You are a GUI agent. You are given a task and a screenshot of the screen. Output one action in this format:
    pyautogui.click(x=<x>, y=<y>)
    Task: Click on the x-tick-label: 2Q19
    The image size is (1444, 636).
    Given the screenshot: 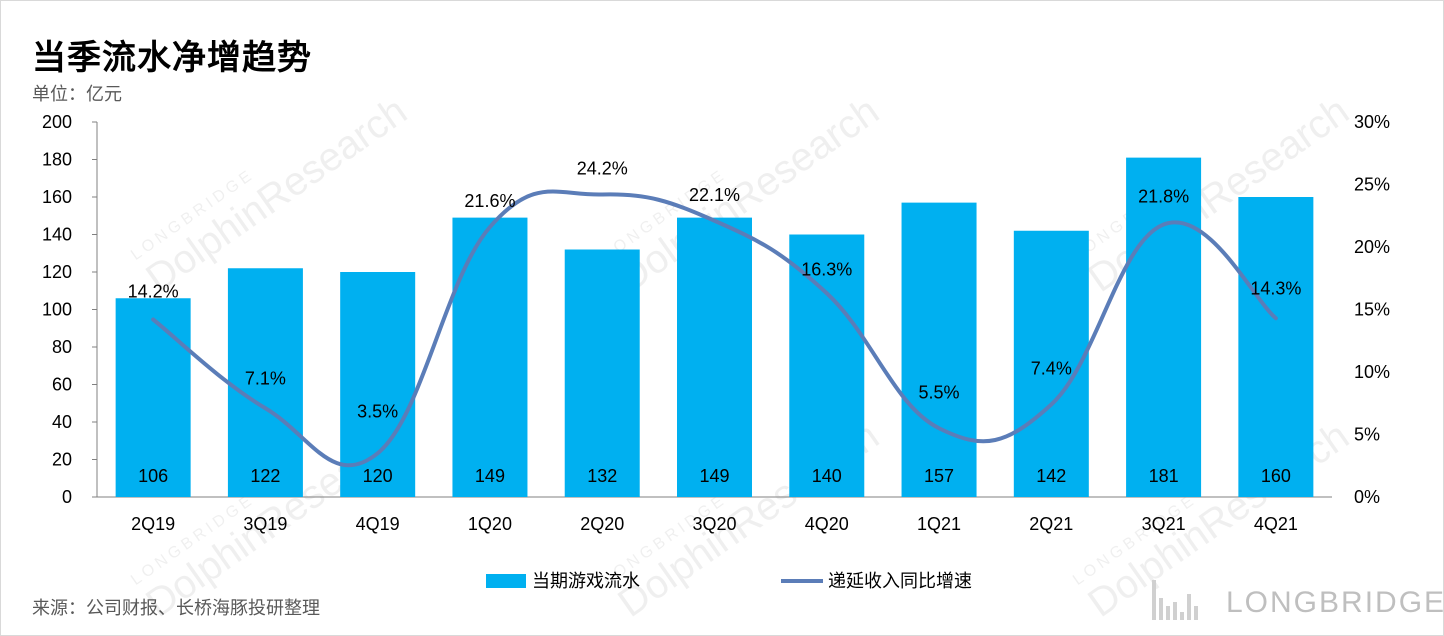 What is the action you would take?
    pyautogui.click(x=153, y=524)
    